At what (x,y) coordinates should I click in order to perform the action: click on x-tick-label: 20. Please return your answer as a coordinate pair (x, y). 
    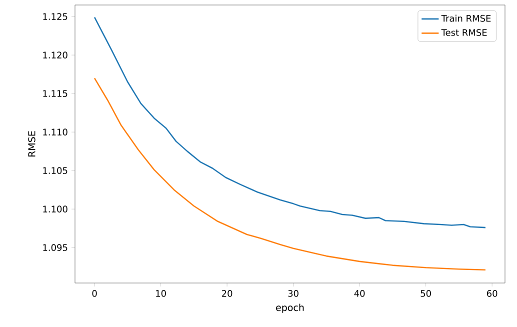
    Looking at the image, I should click on (227, 293).